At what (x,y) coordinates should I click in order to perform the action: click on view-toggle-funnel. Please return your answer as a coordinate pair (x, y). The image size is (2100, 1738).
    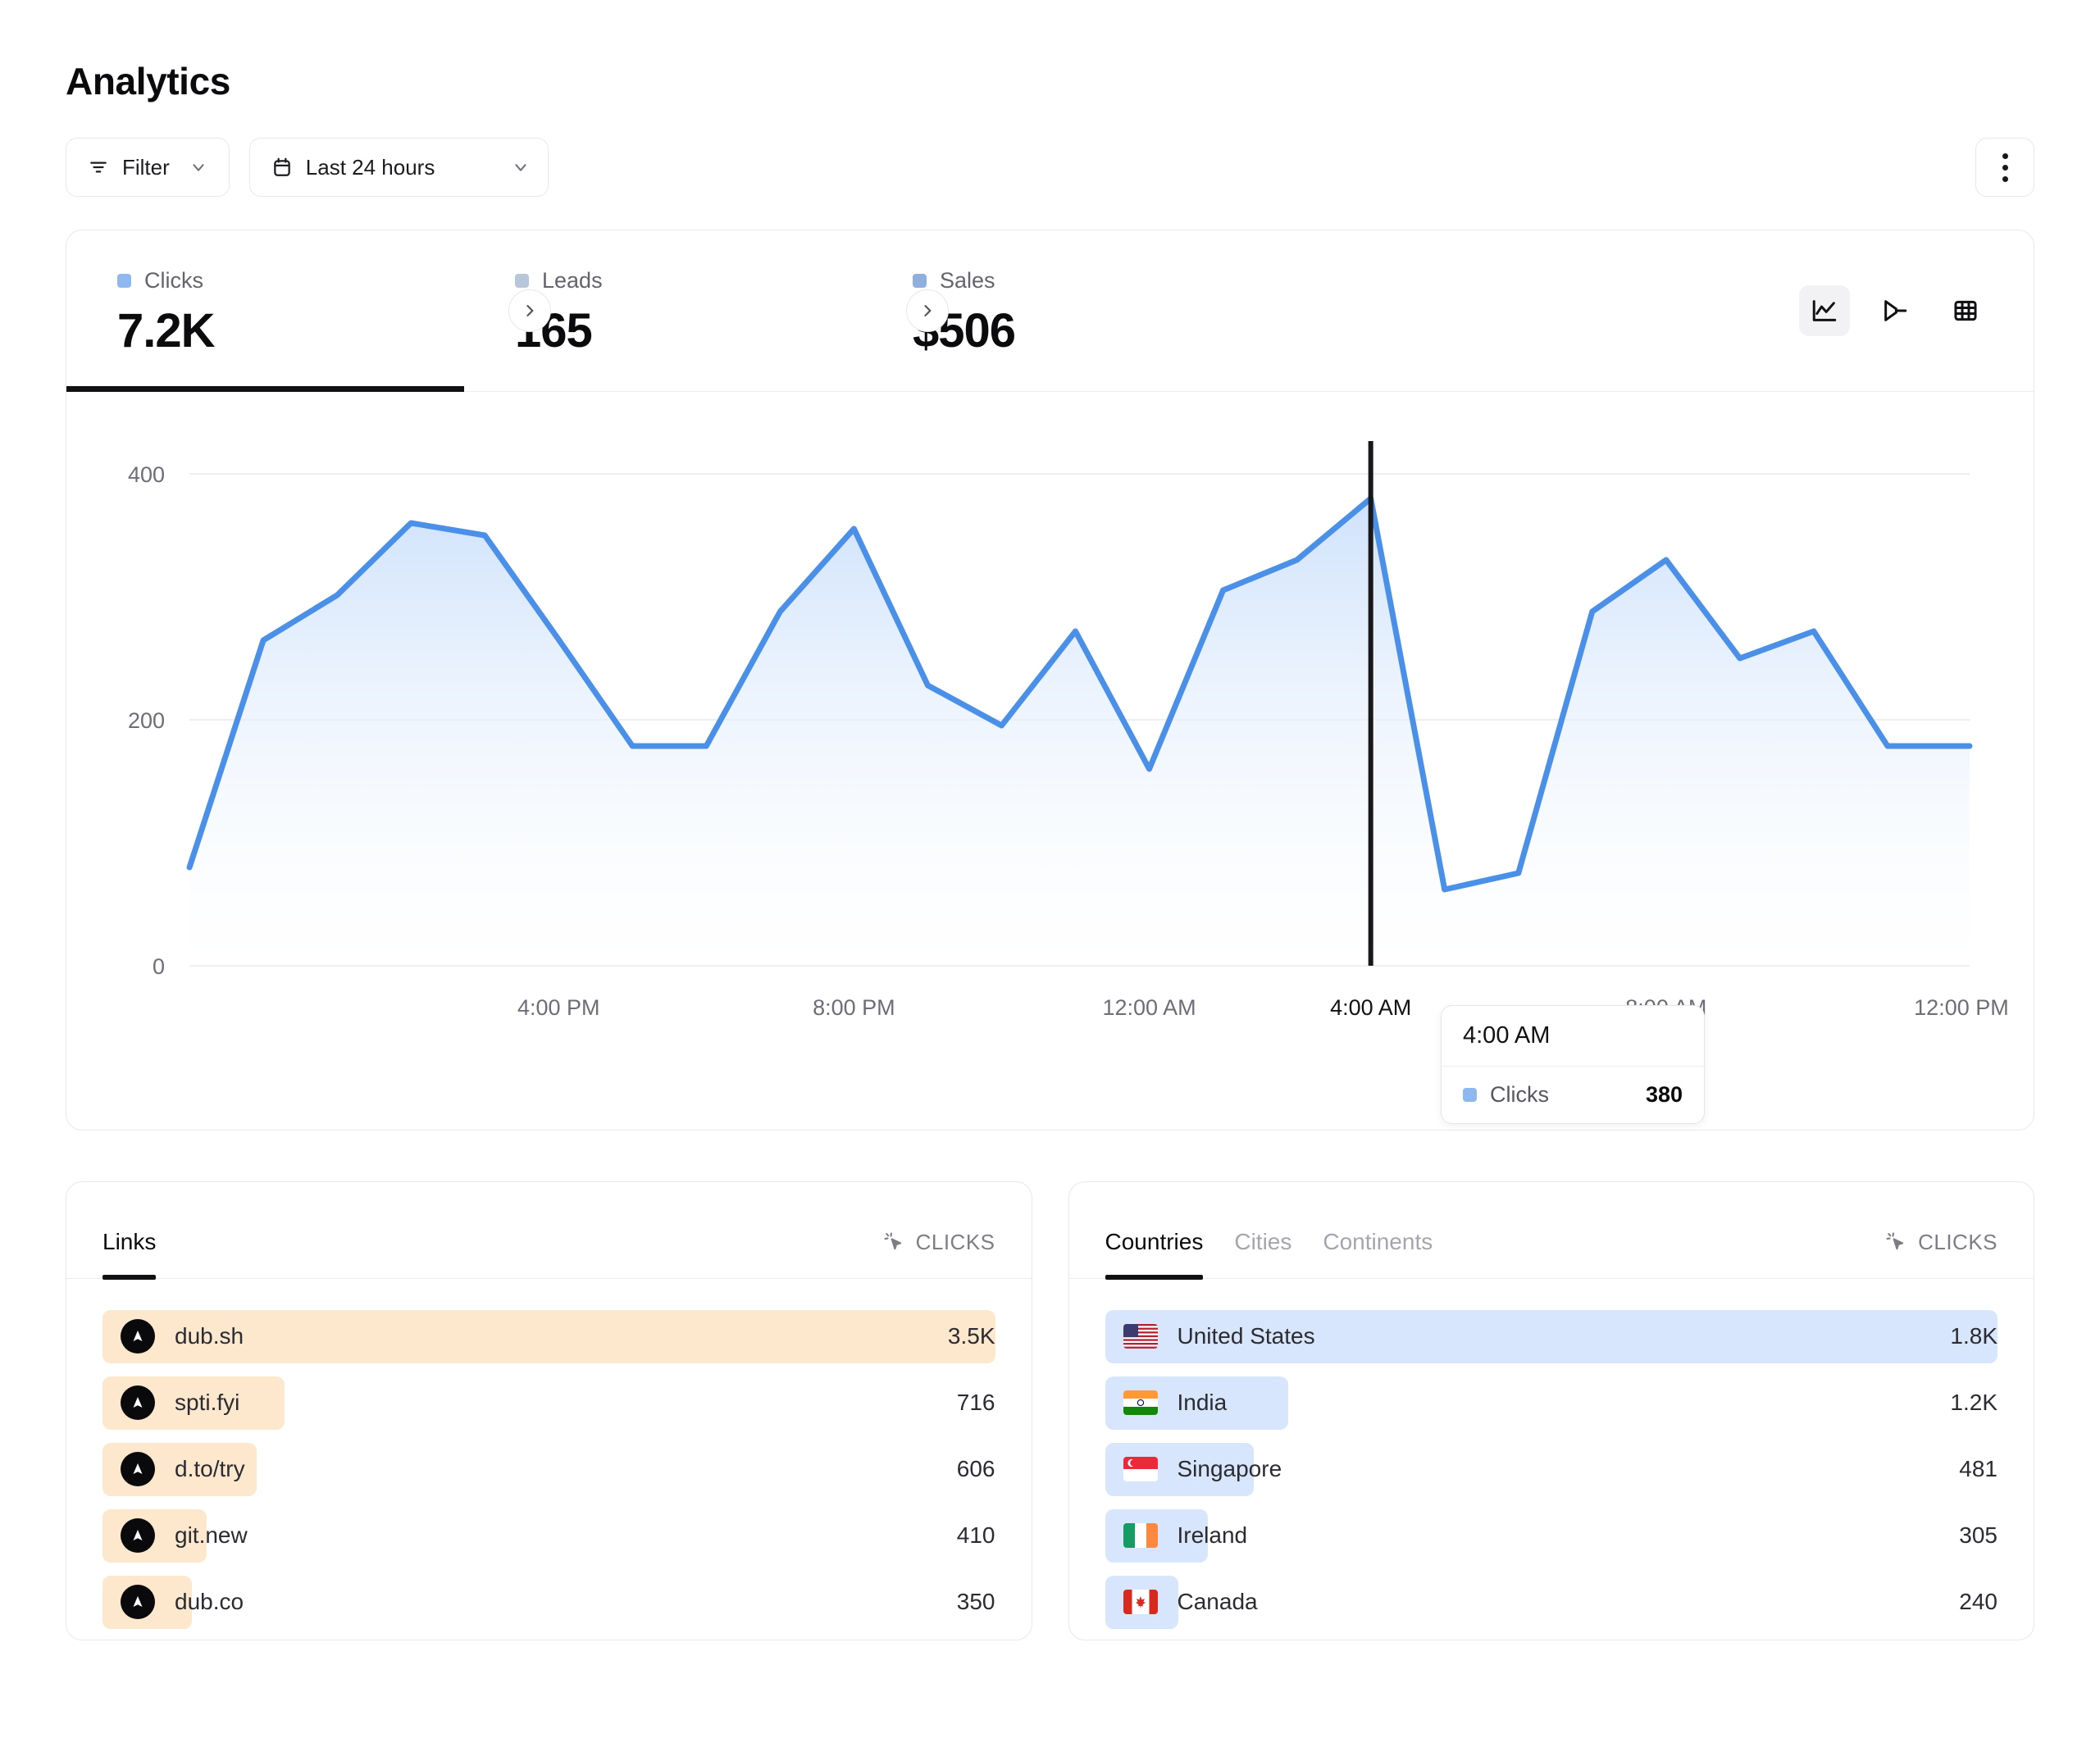
    Looking at the image, I should click on (1895, 310).